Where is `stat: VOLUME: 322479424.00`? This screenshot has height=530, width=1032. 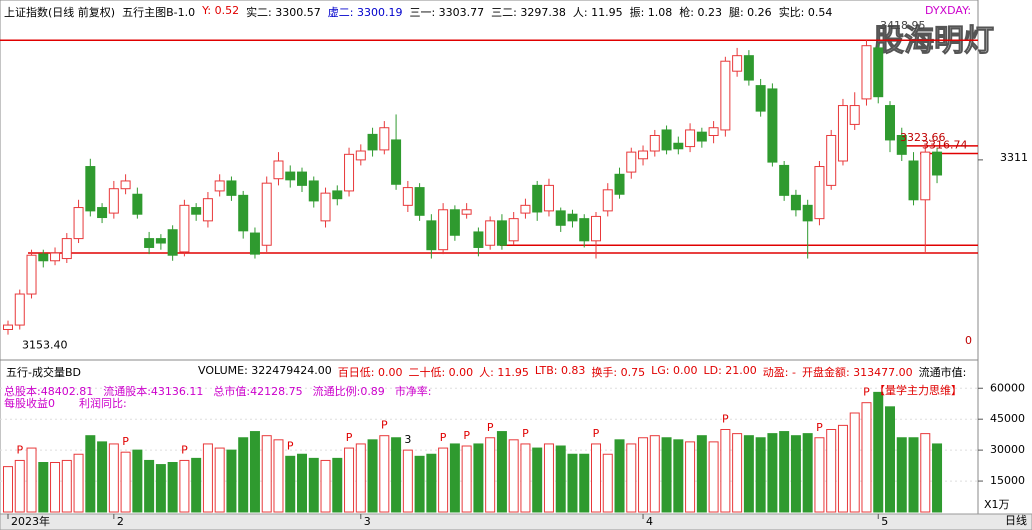 stat: VOLUME: 322479424.00 is located at coordinates (265, 370).